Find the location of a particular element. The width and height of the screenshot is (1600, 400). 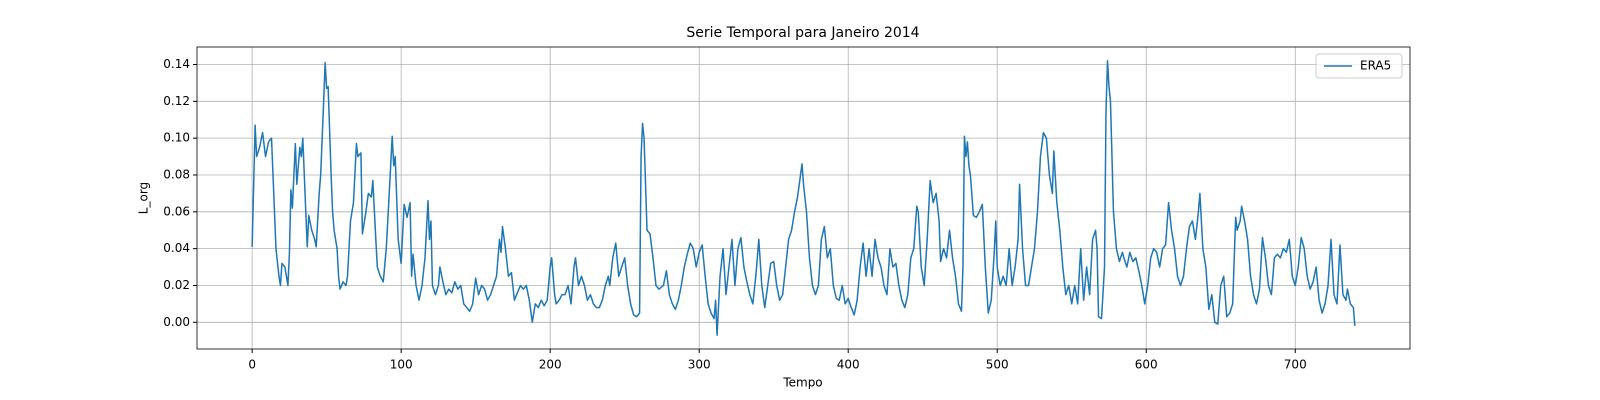

x-tick-label: 100 is located at coordinates (401, 365).